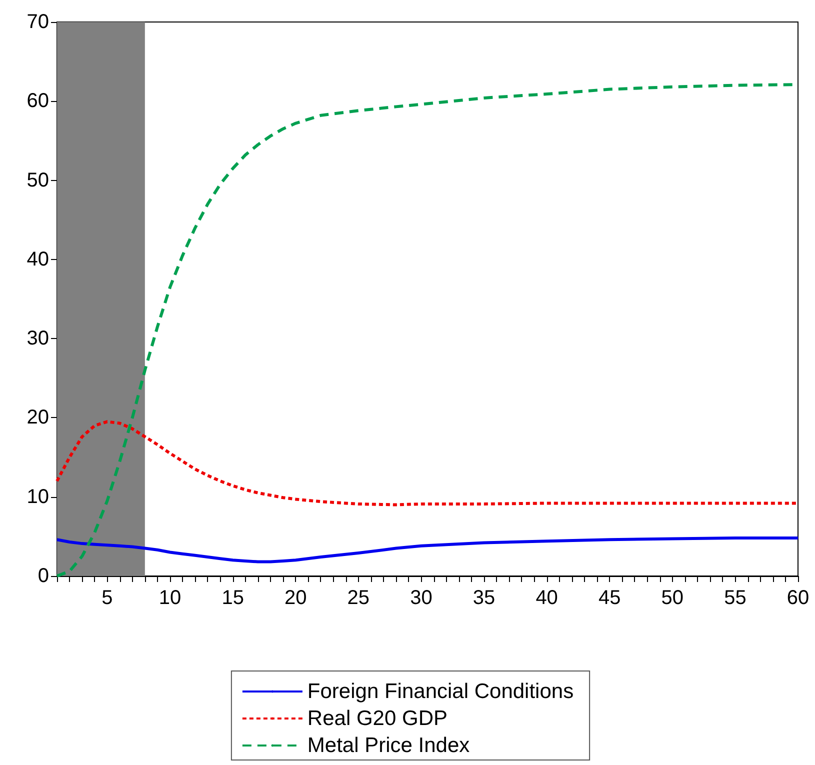 Image resolution: width=815 pixels, height=765 pixels. I want to click on y-tick-label: 30, so click(37, 339).